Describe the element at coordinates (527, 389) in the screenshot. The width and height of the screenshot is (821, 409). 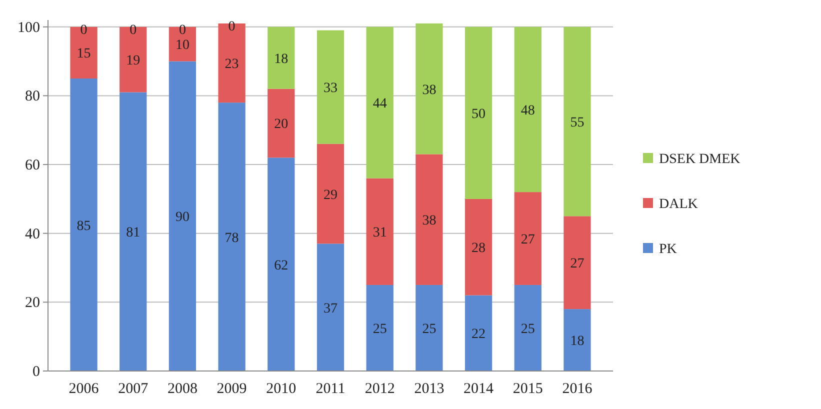
I see `x-tick-label: 2015` at that location.